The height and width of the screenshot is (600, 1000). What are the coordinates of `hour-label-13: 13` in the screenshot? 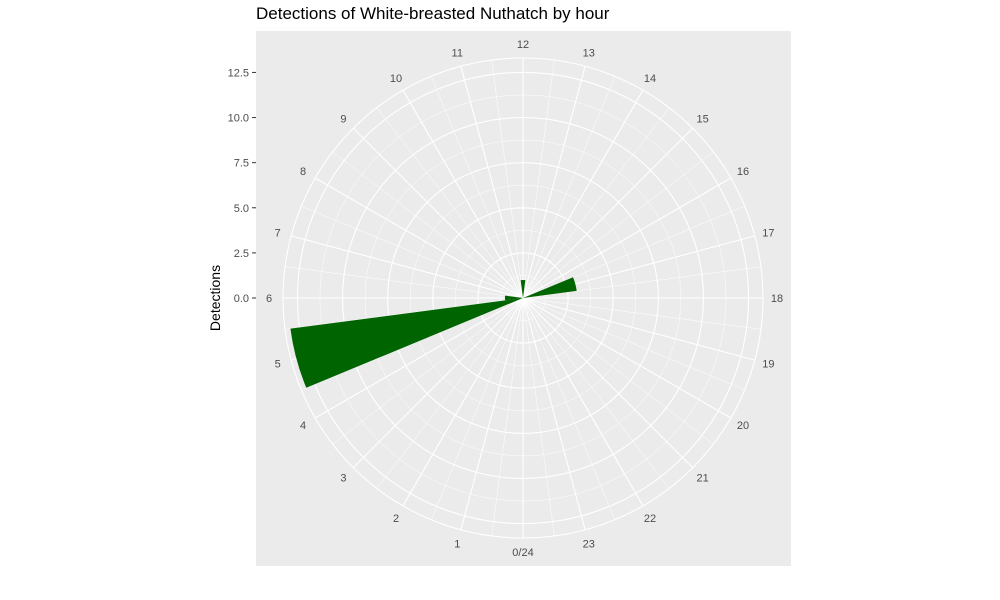 It's located at (589, 54).